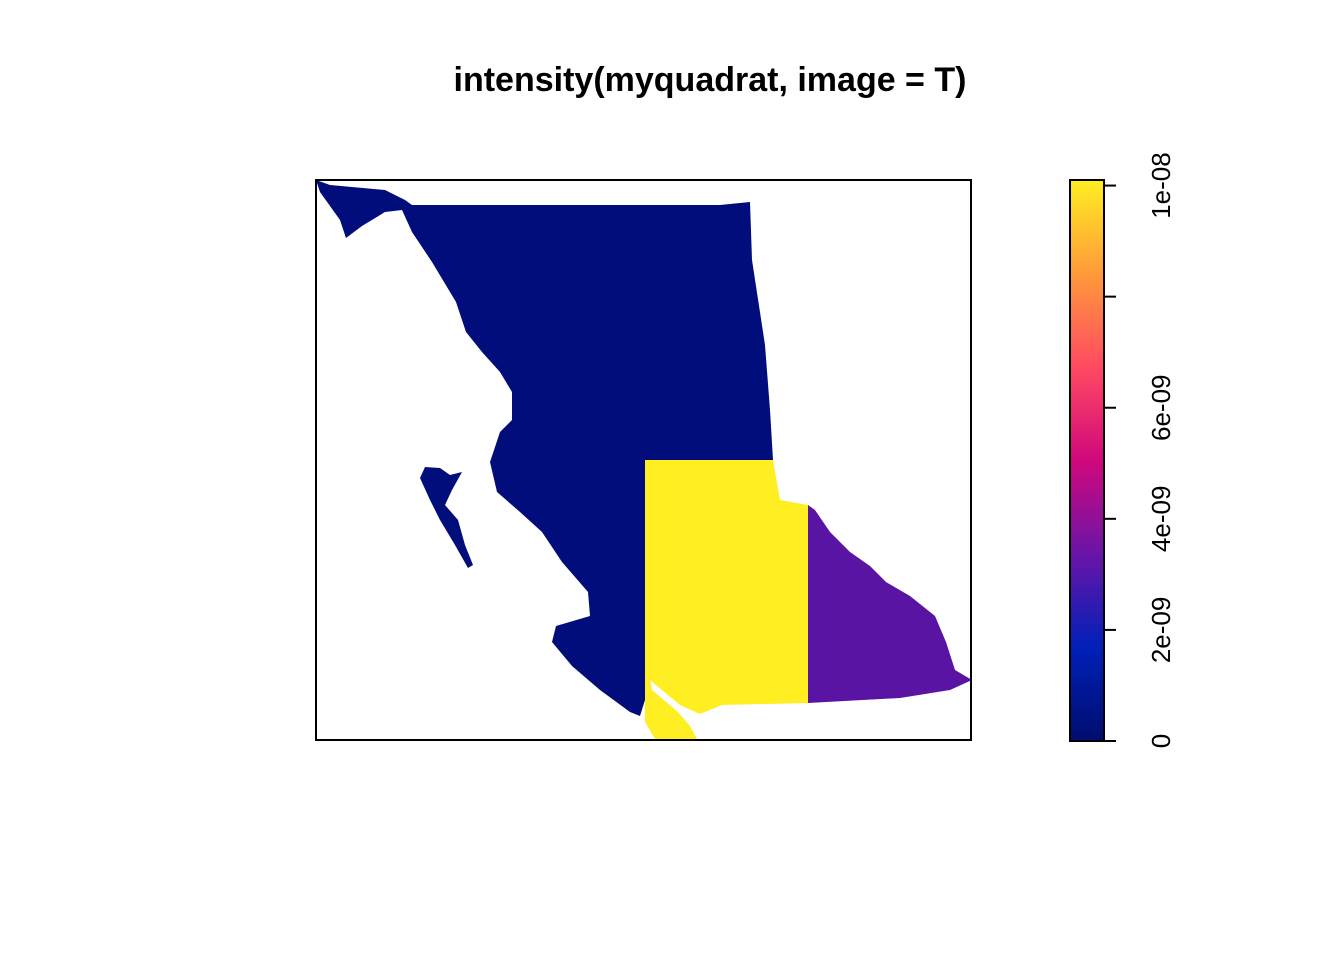 The width and height of the screenshot is (1344, 960). I want to click on colorbar, so click(1087, 460).